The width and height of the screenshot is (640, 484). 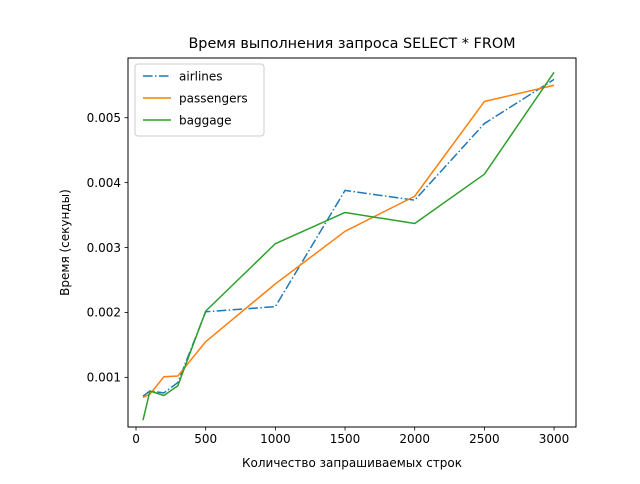 I want to click on legend: airlines passengers baggage, so click(x=199, y=100).